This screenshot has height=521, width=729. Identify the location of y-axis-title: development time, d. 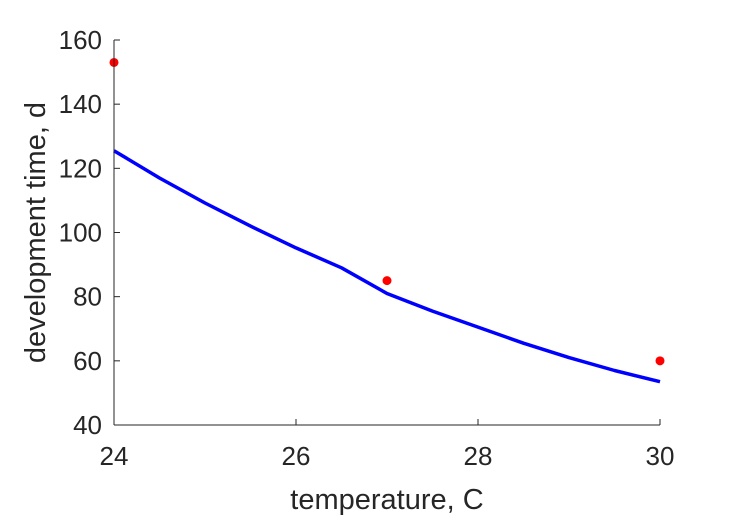
(36, 232).